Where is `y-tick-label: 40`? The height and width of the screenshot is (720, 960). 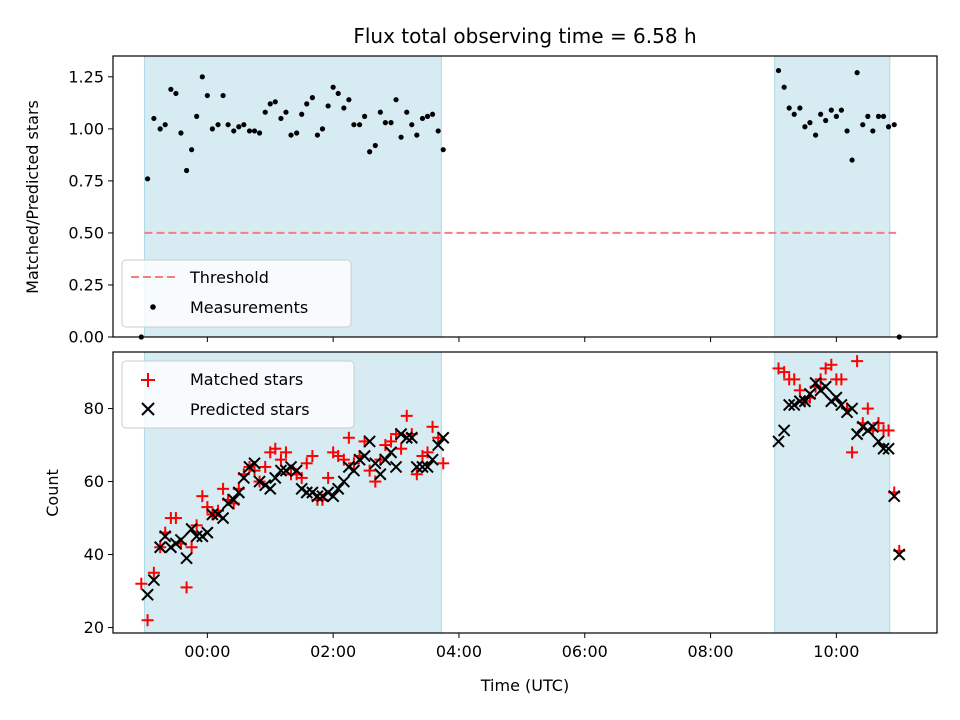 y-tick-label: 40 is located at coordinates (94, 554).